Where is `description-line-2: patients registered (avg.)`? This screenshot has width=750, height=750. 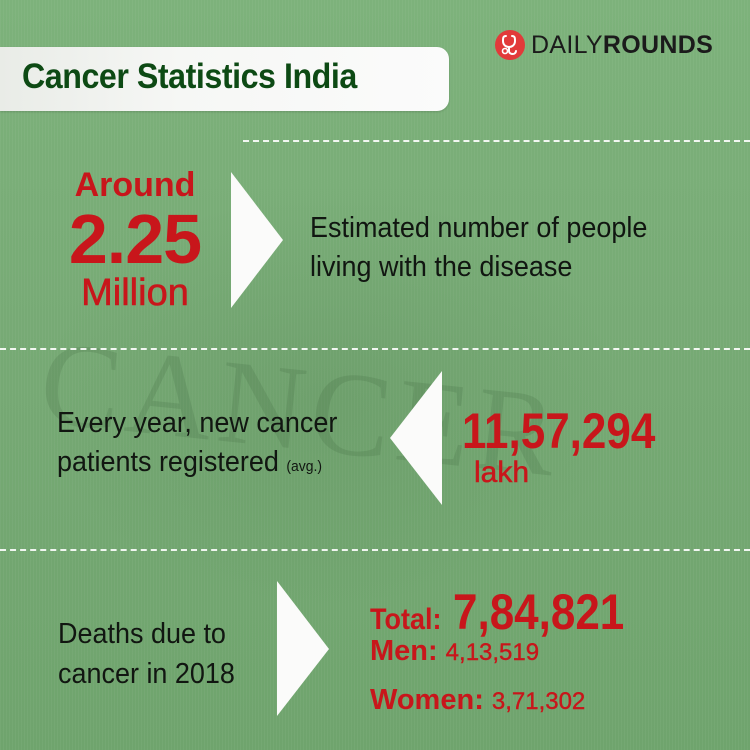
description-line-2: patients registered (avg.) is located at coordinates (197, 464).